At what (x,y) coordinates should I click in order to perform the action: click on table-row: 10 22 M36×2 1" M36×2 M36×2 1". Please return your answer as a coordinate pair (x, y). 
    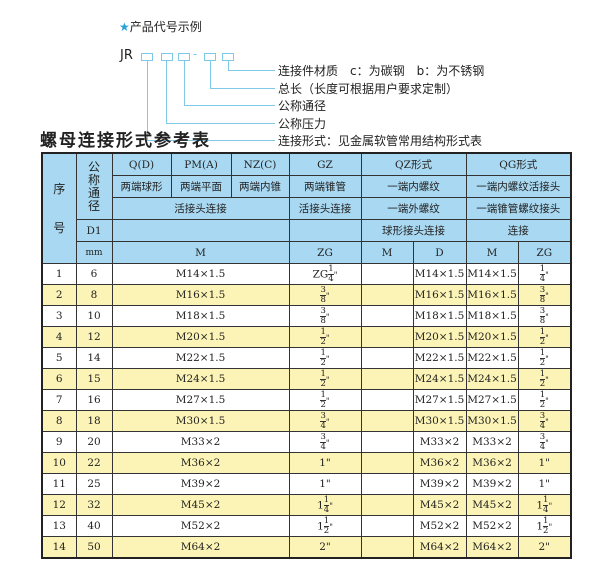
    Looking at the image, I should click on (306, 463).